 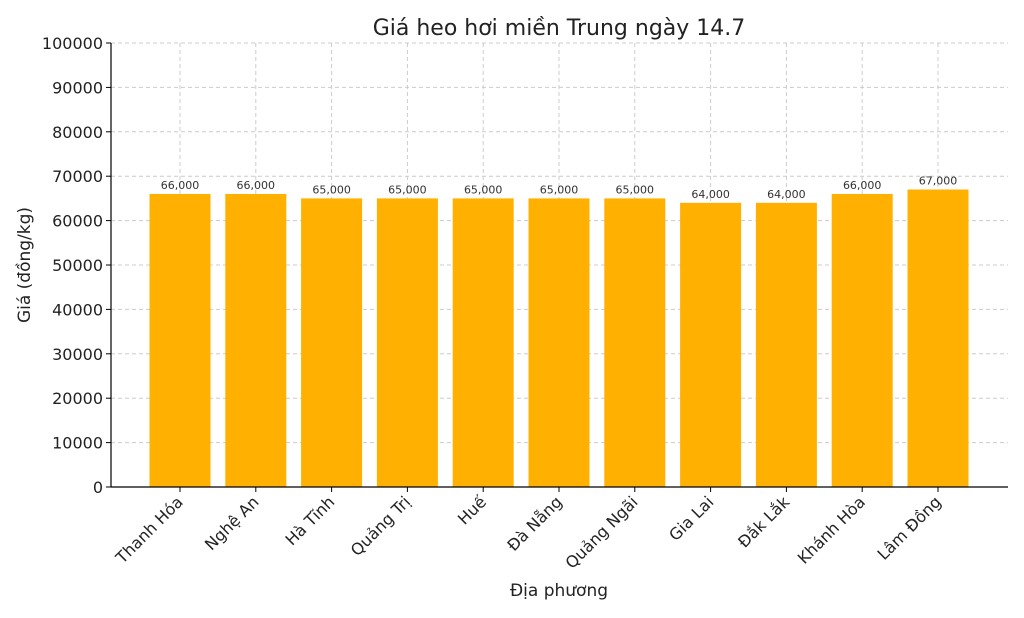 What do you see at coordinates (77, 176) in the screenshot?
I see `y-tick-label: 70000` at bounding box center [77, 176].